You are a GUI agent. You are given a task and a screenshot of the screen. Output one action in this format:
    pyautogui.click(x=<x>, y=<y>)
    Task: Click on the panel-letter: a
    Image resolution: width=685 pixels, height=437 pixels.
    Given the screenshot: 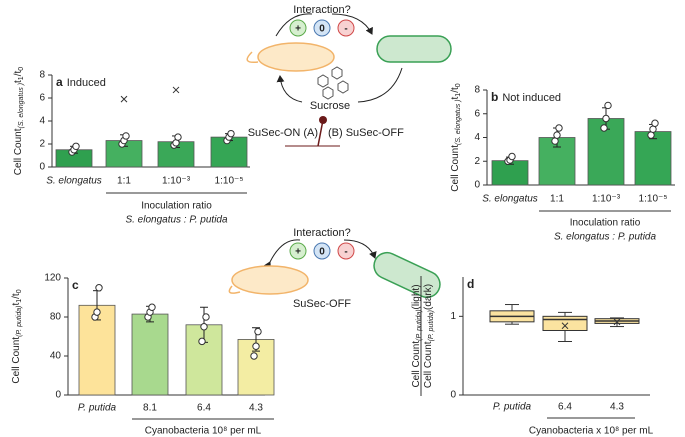 What is the action you would take?
    pyautogui.click(x=59, y=82)
    